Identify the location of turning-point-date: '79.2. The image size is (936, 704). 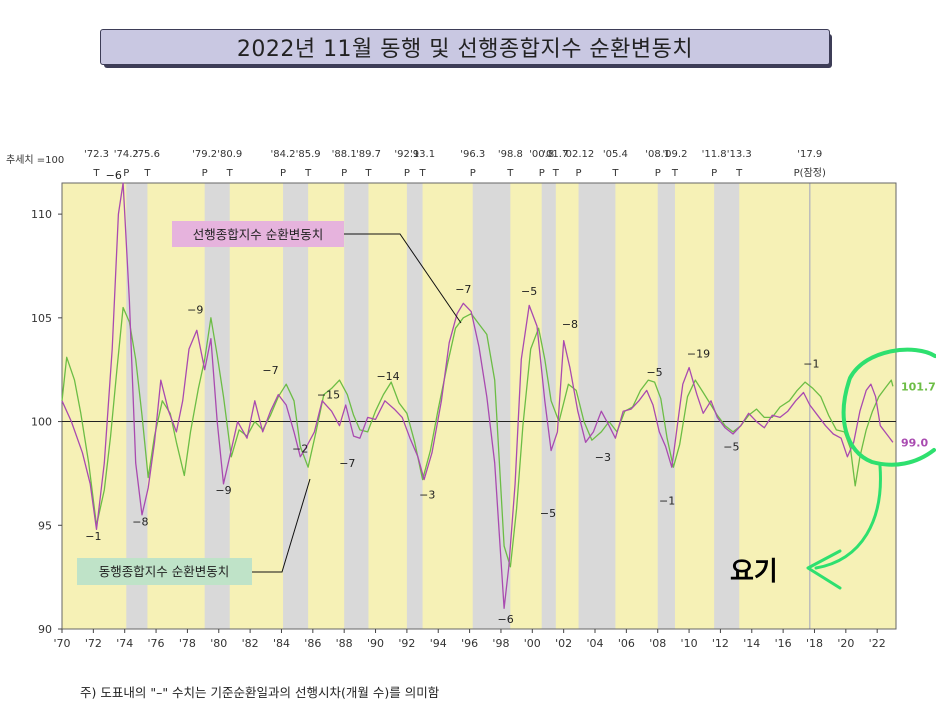
(204, 154).